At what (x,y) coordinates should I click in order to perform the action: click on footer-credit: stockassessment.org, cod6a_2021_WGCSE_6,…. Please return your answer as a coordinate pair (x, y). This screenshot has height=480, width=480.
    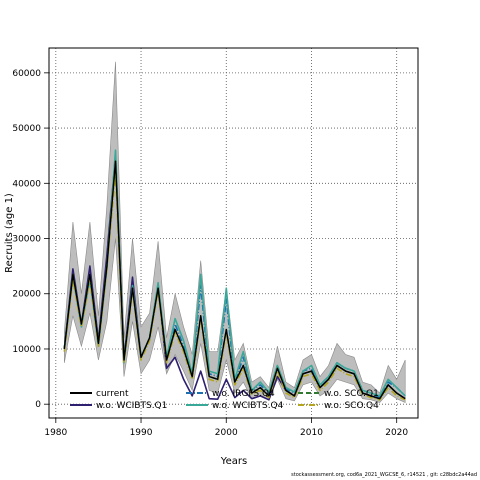
    Looking at the image, I should click on (384, 475).